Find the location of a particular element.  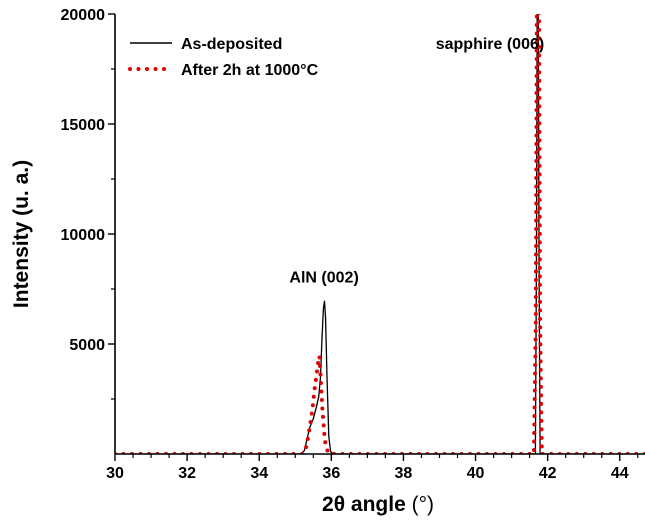

x-tick-label: 30 is located at coordinates (115, 473).